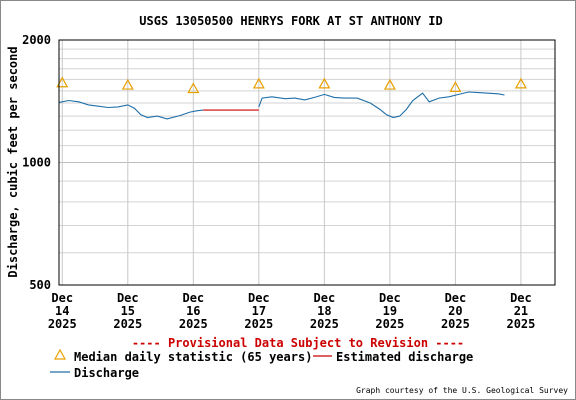 The height and width of the screenshot is (400, 576). What do you see at coordinates (60, 354) in the screenshot?
I see `legend-median-marker` at bounding box center [60, 354].